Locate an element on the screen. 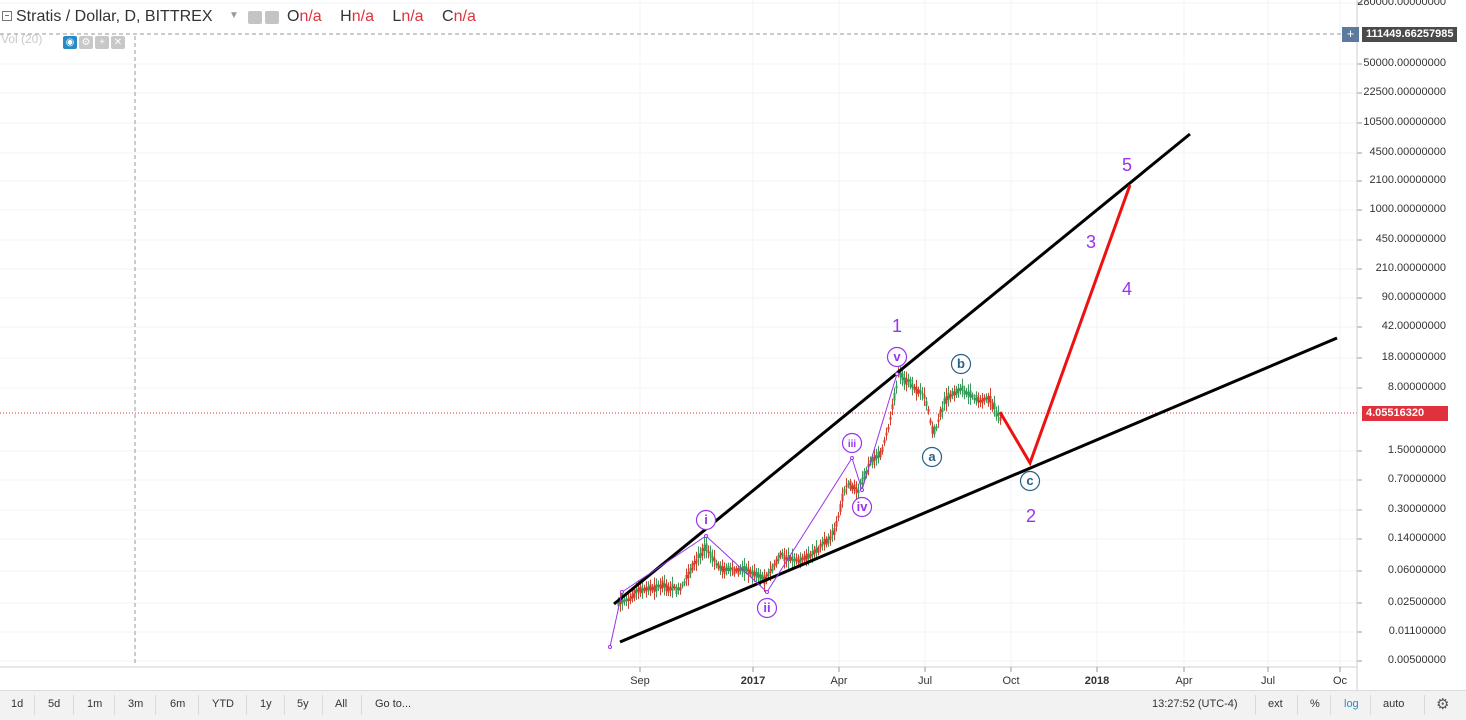 The width and height of the screenshot is (1466, 720). chevron-down-icon: ▼ is located at coordinates (234, 15).